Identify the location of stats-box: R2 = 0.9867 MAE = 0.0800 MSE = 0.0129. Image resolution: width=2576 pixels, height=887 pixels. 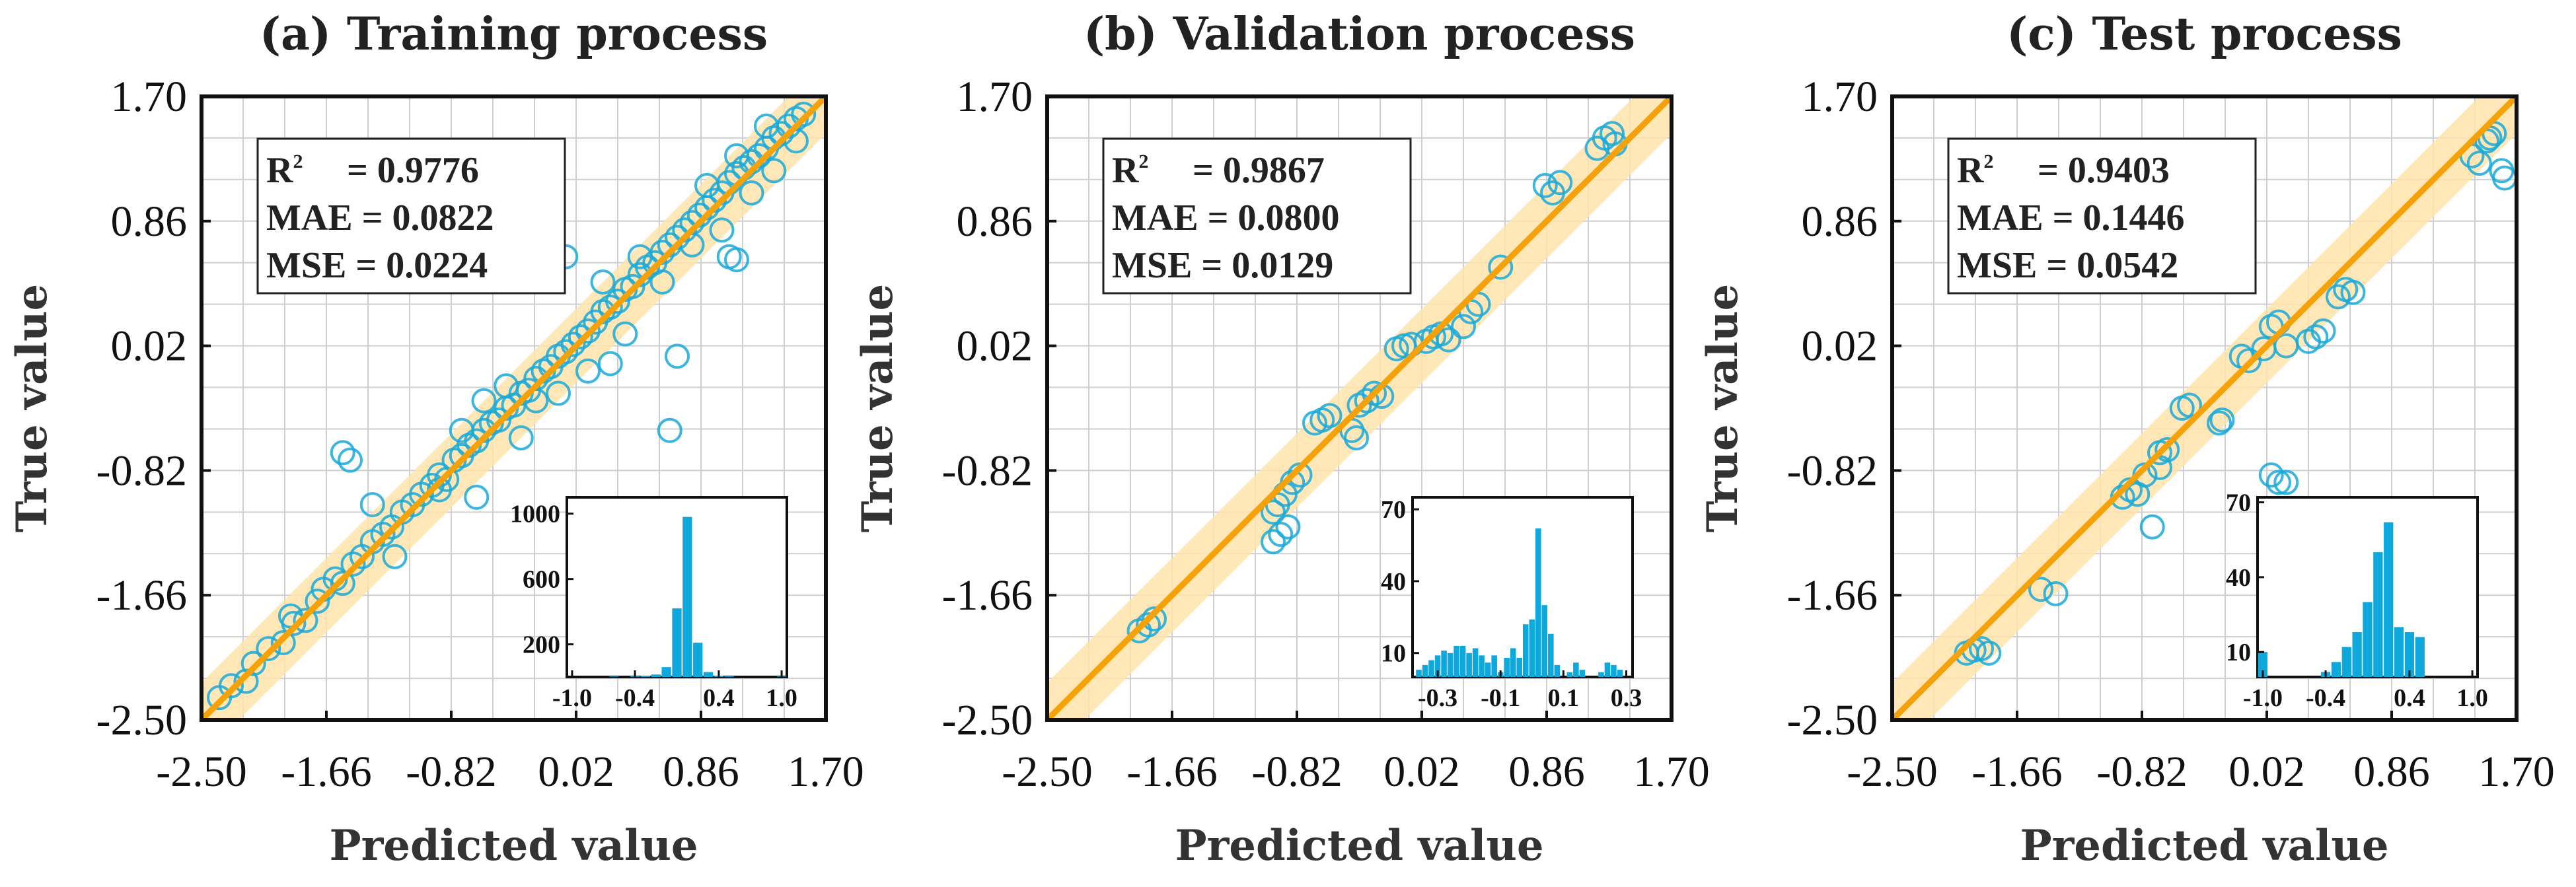
(1257, 216).